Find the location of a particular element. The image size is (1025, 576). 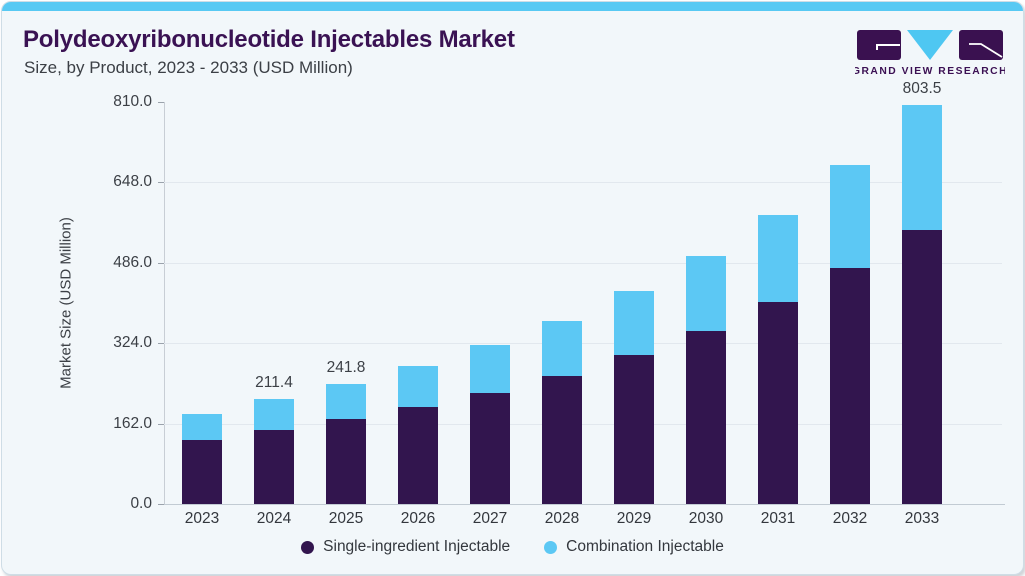

y-axis-title: Market Size (USD Million) is located at coordinates (66, 303).